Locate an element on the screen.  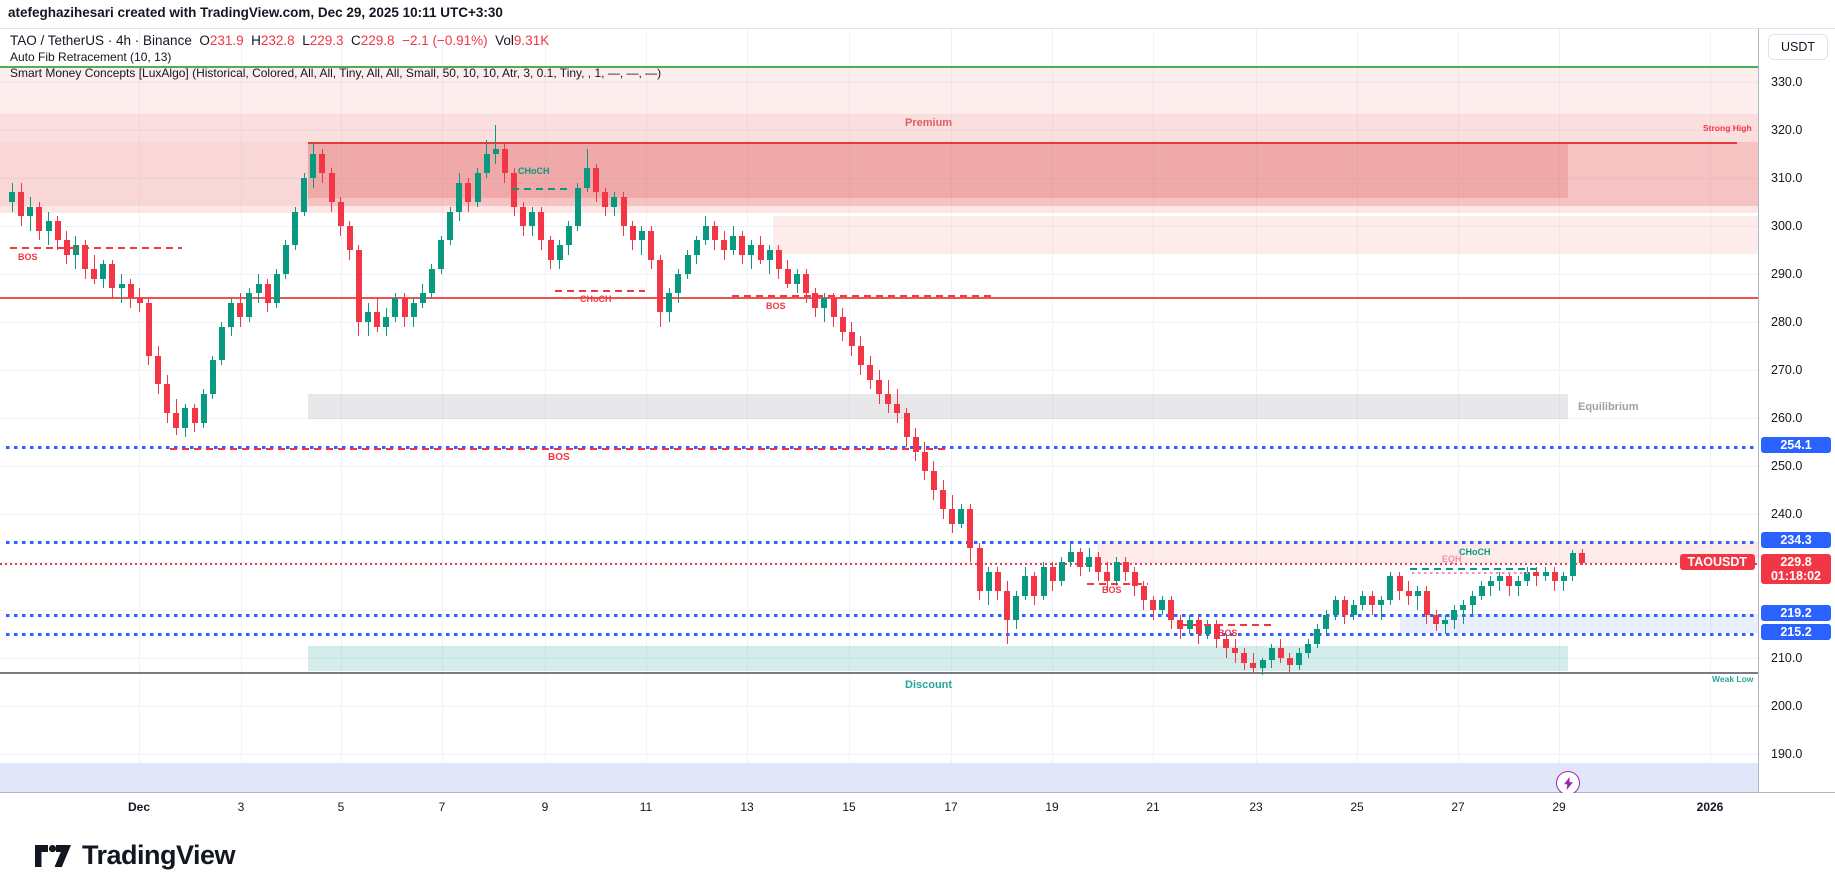
time-tick-label: 25 is located at coordinates (1357, 807).